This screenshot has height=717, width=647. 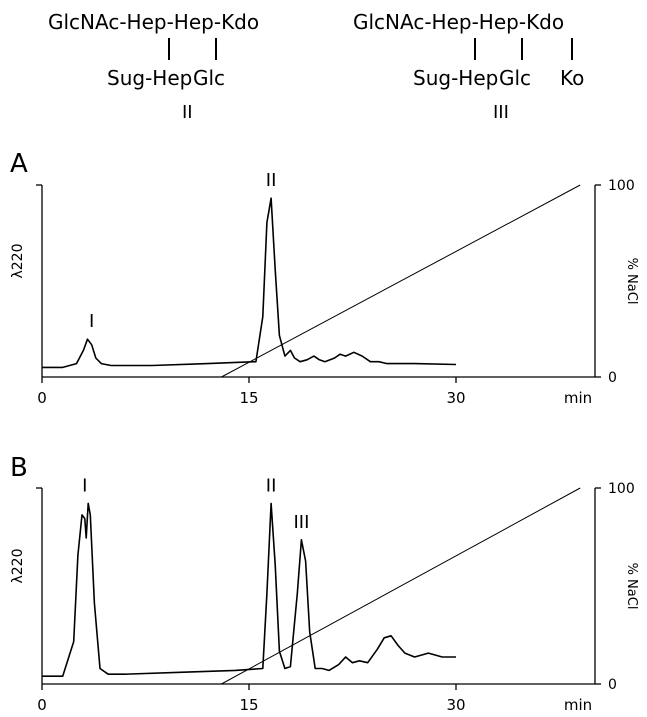 I want to click on panel-b-peak-label-i: I, so click(x=84, y=485).